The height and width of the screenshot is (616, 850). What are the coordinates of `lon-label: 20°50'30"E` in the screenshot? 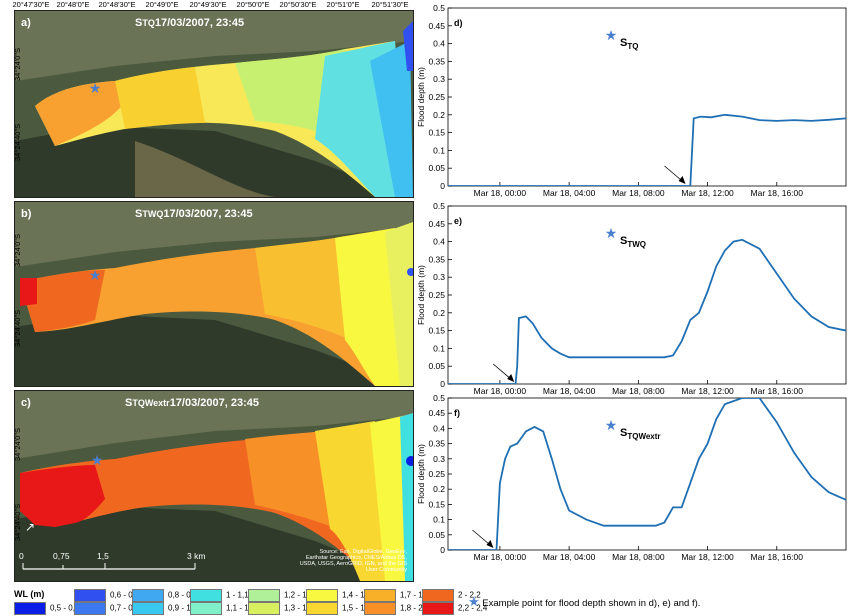 It's located at (298, 4).